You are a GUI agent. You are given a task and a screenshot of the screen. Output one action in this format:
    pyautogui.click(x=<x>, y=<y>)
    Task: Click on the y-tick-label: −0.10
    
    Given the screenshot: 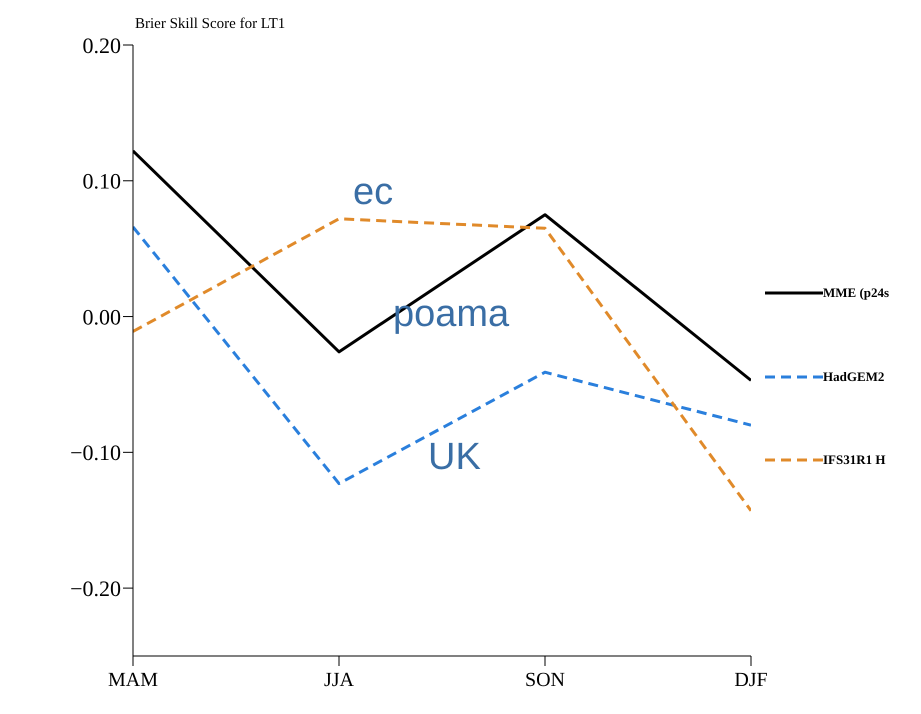 What is the action you would take?
    pyautogui.click(x=95, y=453)
    